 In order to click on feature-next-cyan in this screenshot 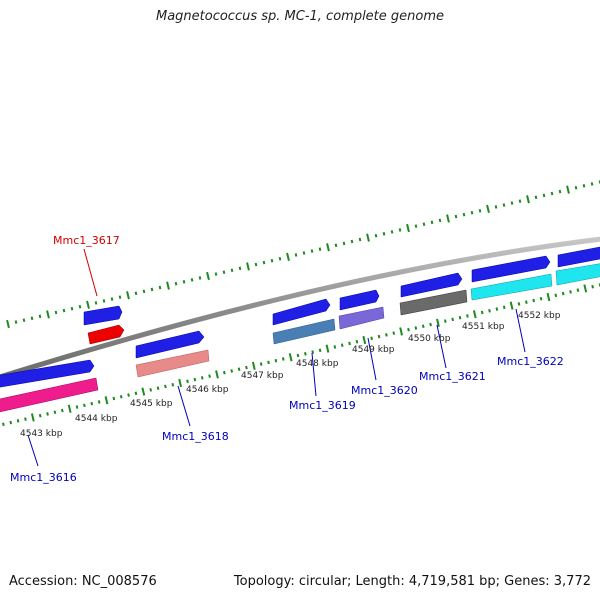, I will do `click(577, 274)`.